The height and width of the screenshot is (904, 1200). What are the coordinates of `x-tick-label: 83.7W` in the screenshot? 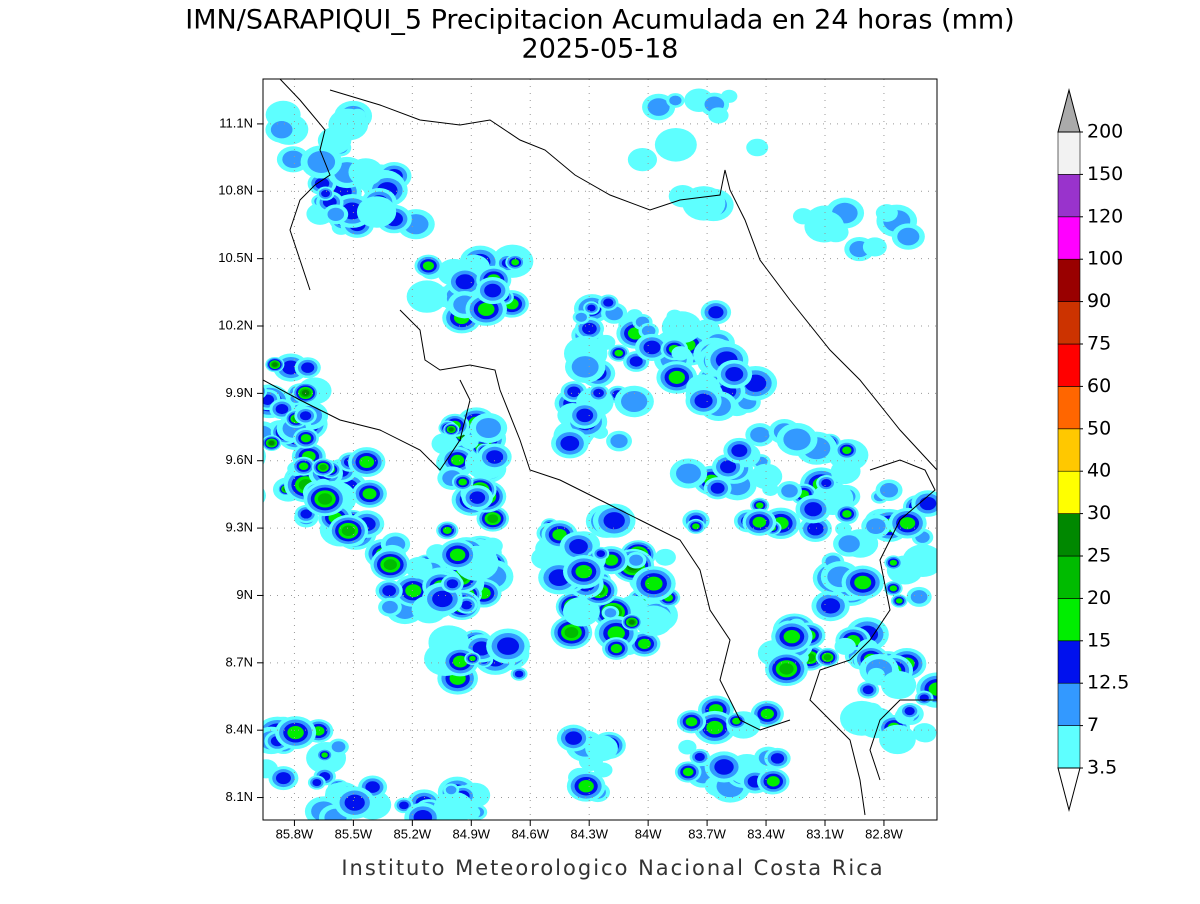 It's located at (707, 833).